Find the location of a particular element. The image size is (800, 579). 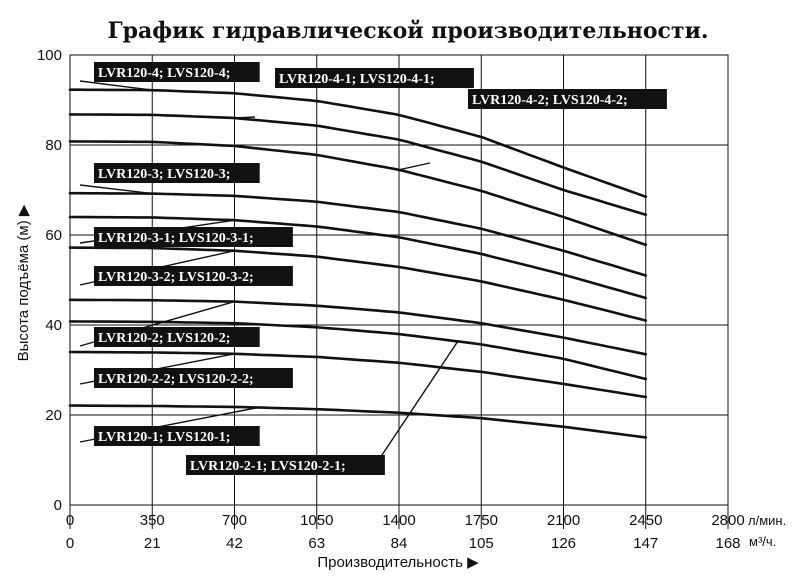

x-tick-label-secondary: 147 is located at coordinates (645, 543).